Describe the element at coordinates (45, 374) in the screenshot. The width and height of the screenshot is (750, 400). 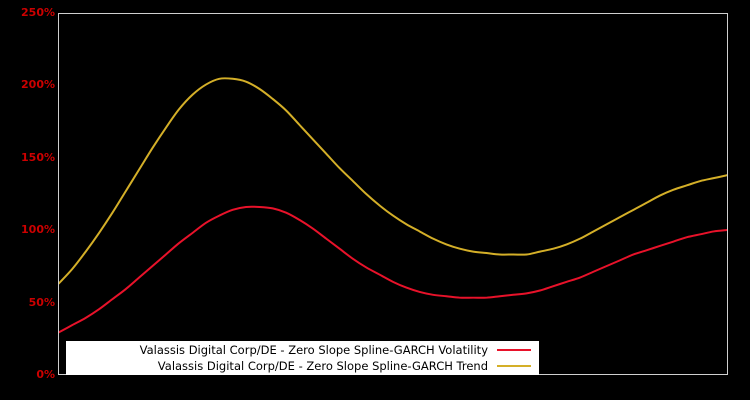
I see `y-axis-tick-label: 0%` at that location.